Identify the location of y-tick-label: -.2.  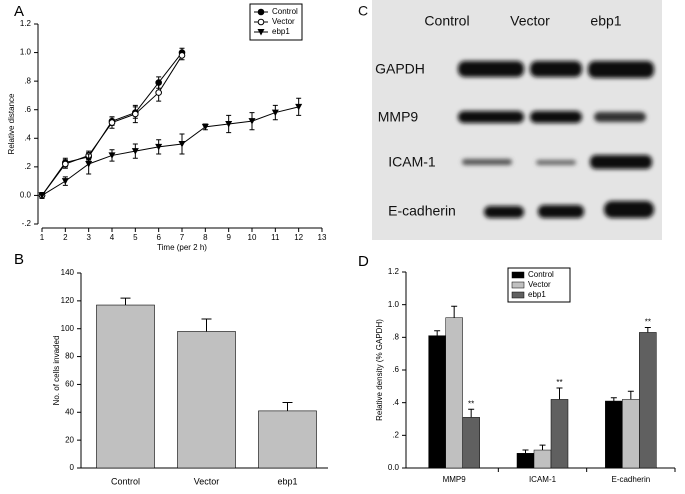
(27, 223).